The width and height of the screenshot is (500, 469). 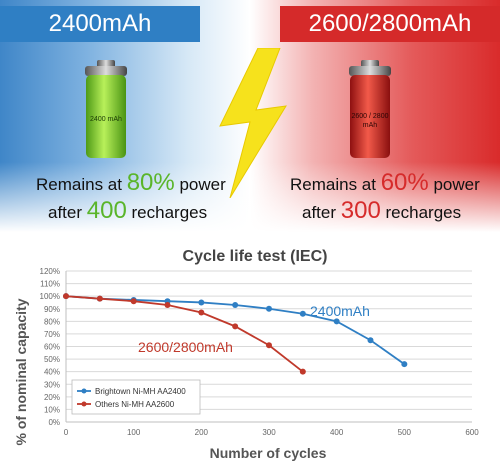 What do you see at coordinates (52, 409) in the screenshot?
I see `y-tick-label: 10%` at bounding box center [52, 409].